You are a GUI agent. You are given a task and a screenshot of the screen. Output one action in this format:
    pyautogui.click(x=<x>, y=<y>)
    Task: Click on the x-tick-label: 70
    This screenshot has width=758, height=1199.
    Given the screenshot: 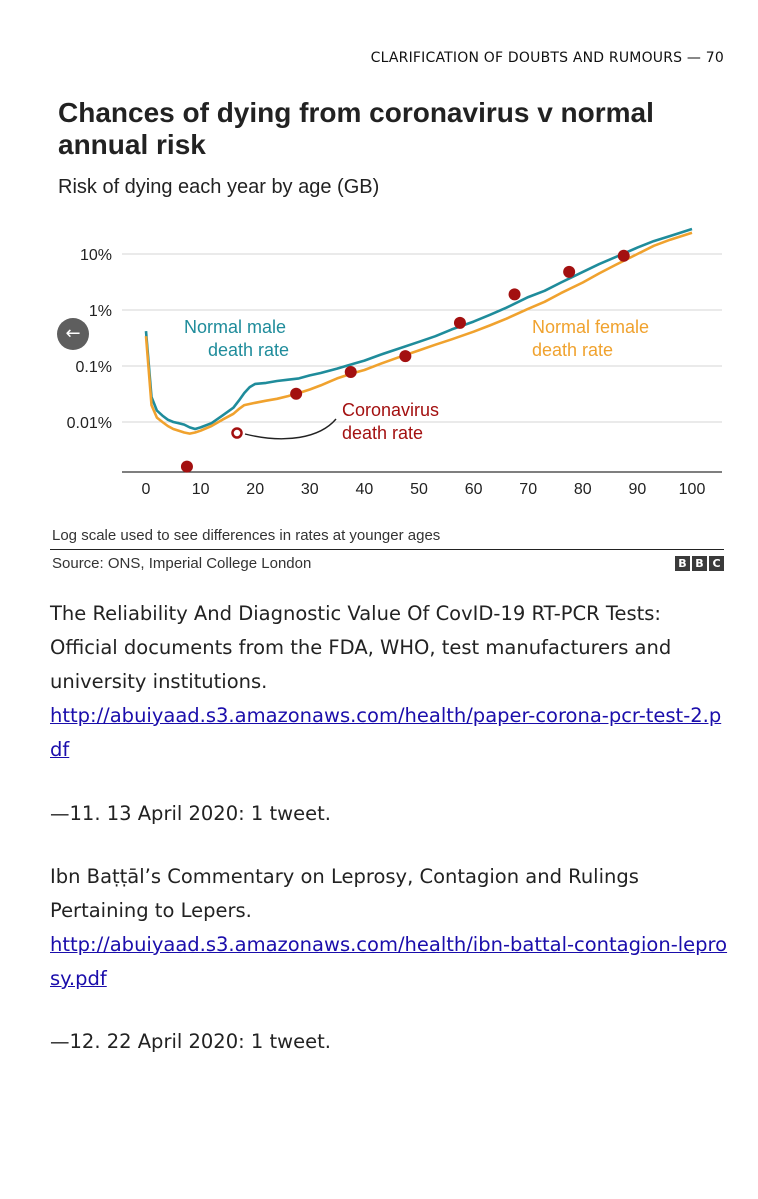 What is the action you would take?
    pyautogui.click(x=528, y=489)
    